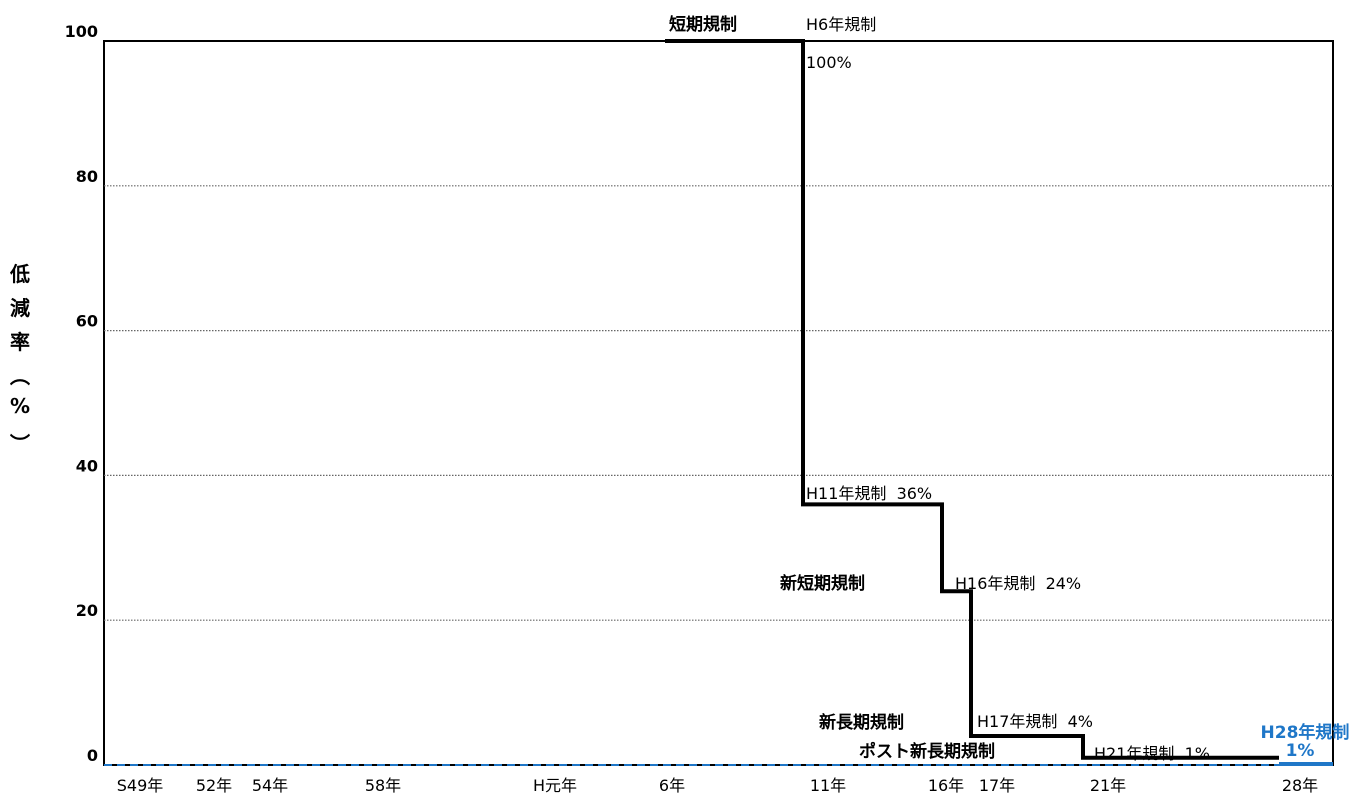 The height and width of the screenshot is (799, 1357). What do you see at coordinates (1108, 785) in the screenshot?
I see `x-tick-label-9: 21年` at bounding box center [1108, 785].